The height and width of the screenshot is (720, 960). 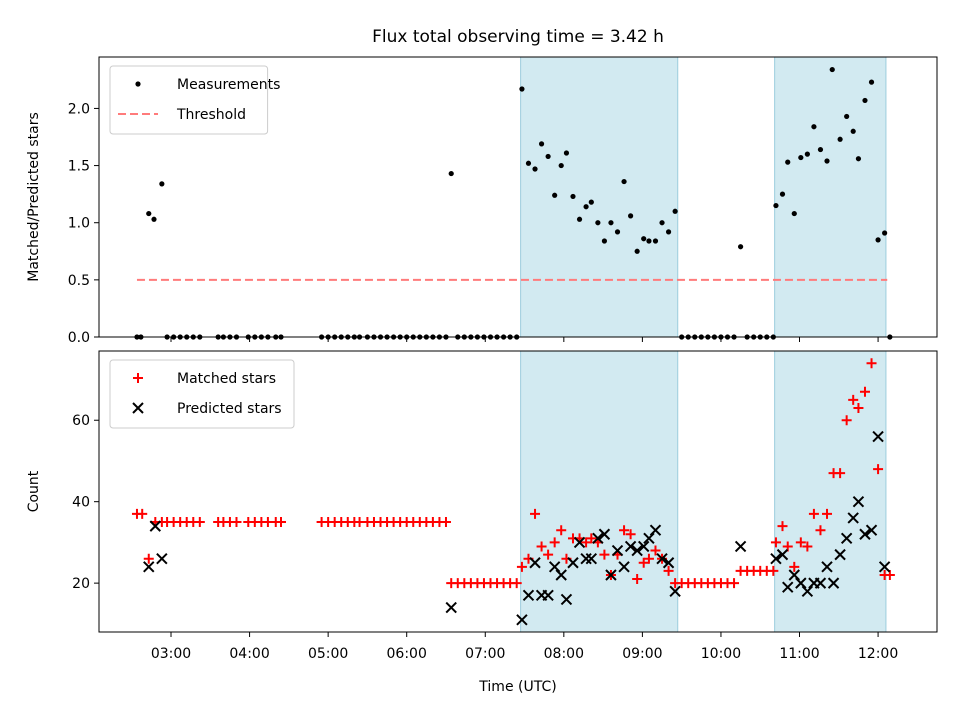 I want to click on y-axis-label: Matched/Predicted stars, so click(x=34, y=197).